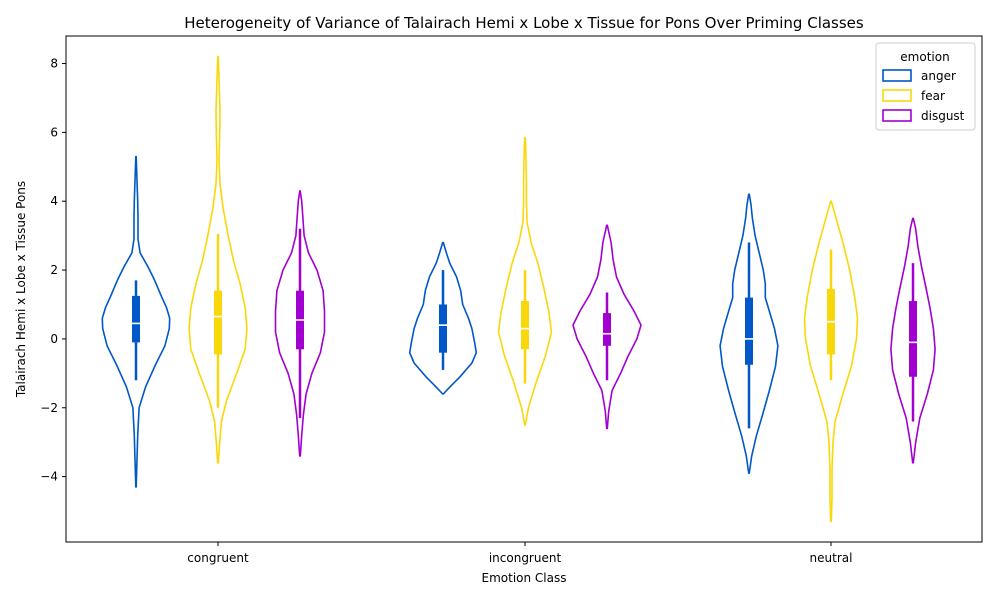 This screenshot has width=1000, height=600. I want to click on x-tick-label: neutral, so click(831, 558).